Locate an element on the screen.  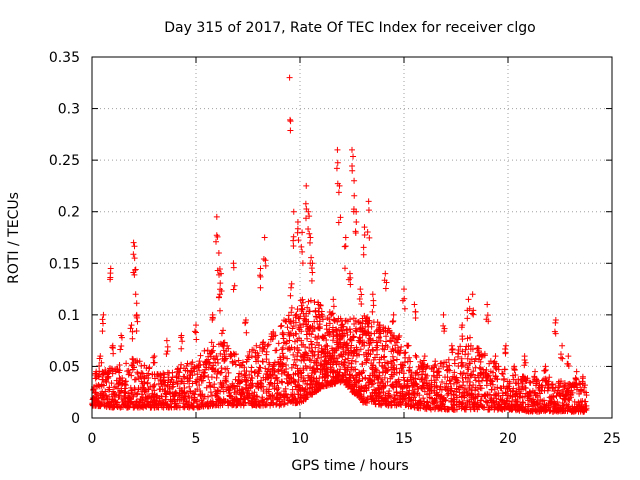
x-axis-label: GPS time / hours is located at coordinates (349, 466).